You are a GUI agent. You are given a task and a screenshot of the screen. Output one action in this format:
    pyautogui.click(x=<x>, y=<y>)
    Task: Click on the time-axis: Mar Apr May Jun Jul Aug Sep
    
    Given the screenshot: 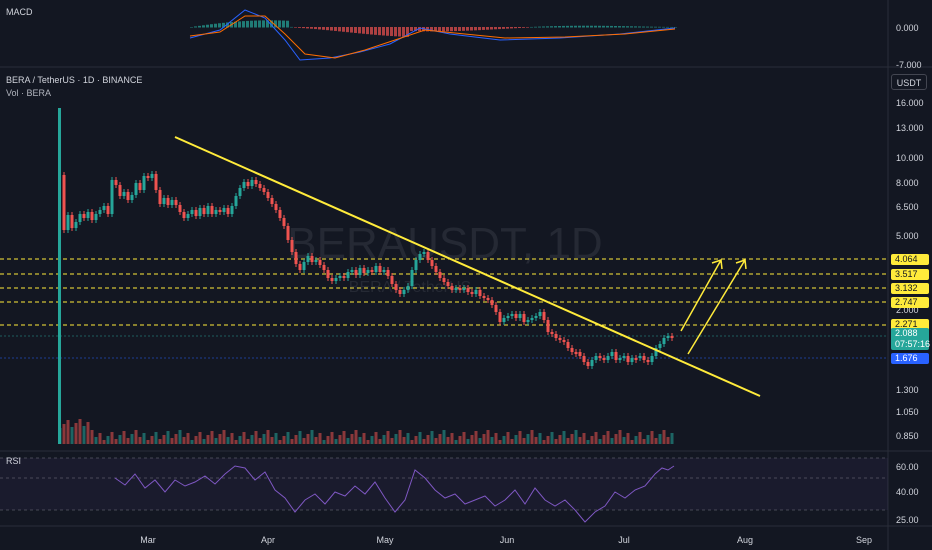 What is the action you would take?
    pyautogui.click(x=506, y=540)
    